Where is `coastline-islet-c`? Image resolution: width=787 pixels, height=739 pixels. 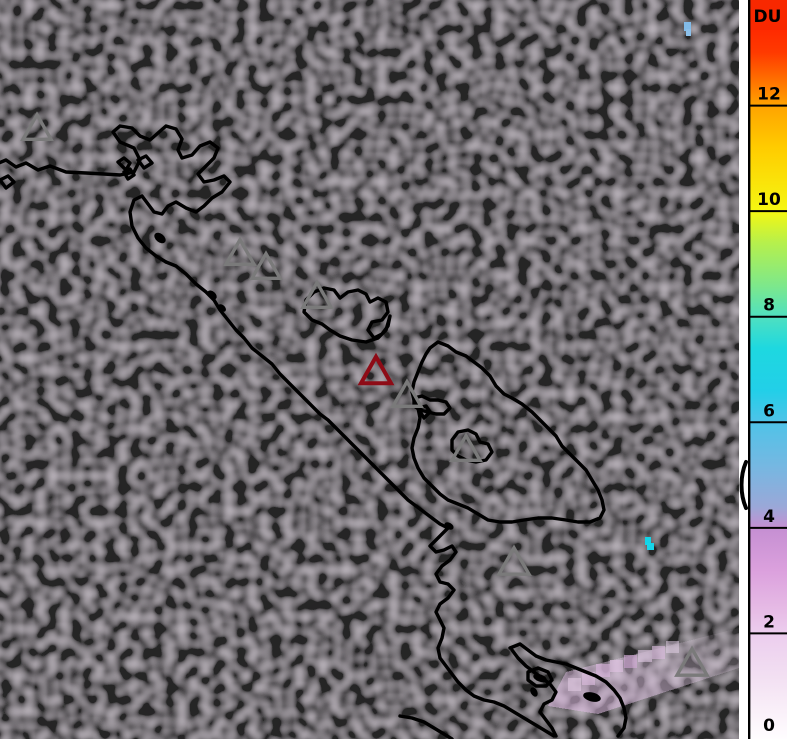
coastline-islet-c is located at coordinates (145, 162).